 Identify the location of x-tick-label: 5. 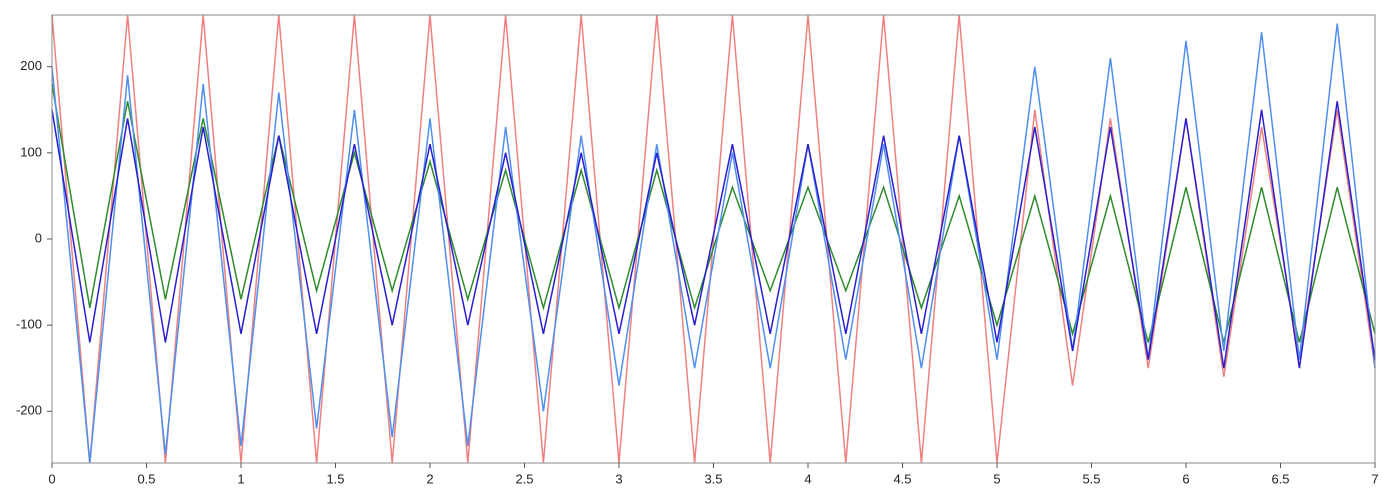
(996, 478).